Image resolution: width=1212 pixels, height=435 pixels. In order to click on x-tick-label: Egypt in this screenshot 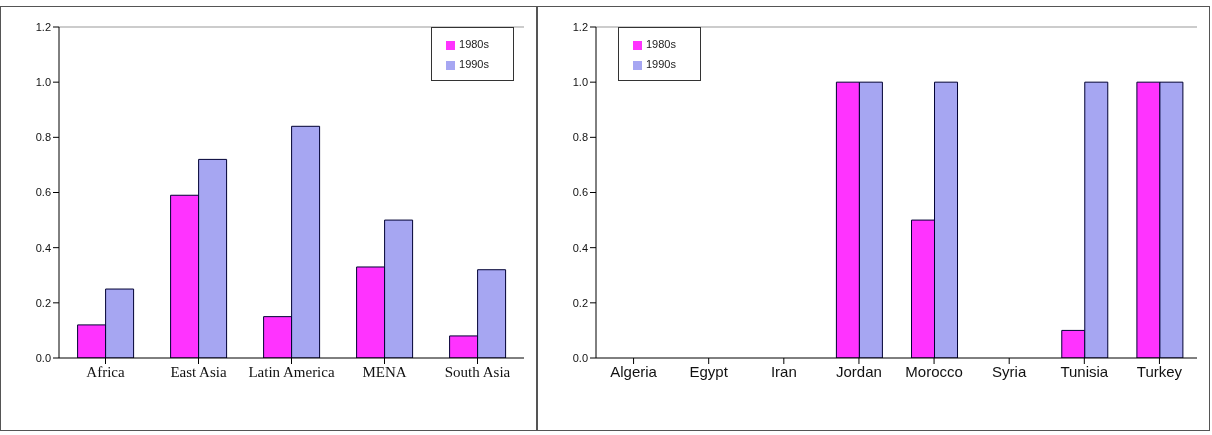, I will do `click(709, 371)`.